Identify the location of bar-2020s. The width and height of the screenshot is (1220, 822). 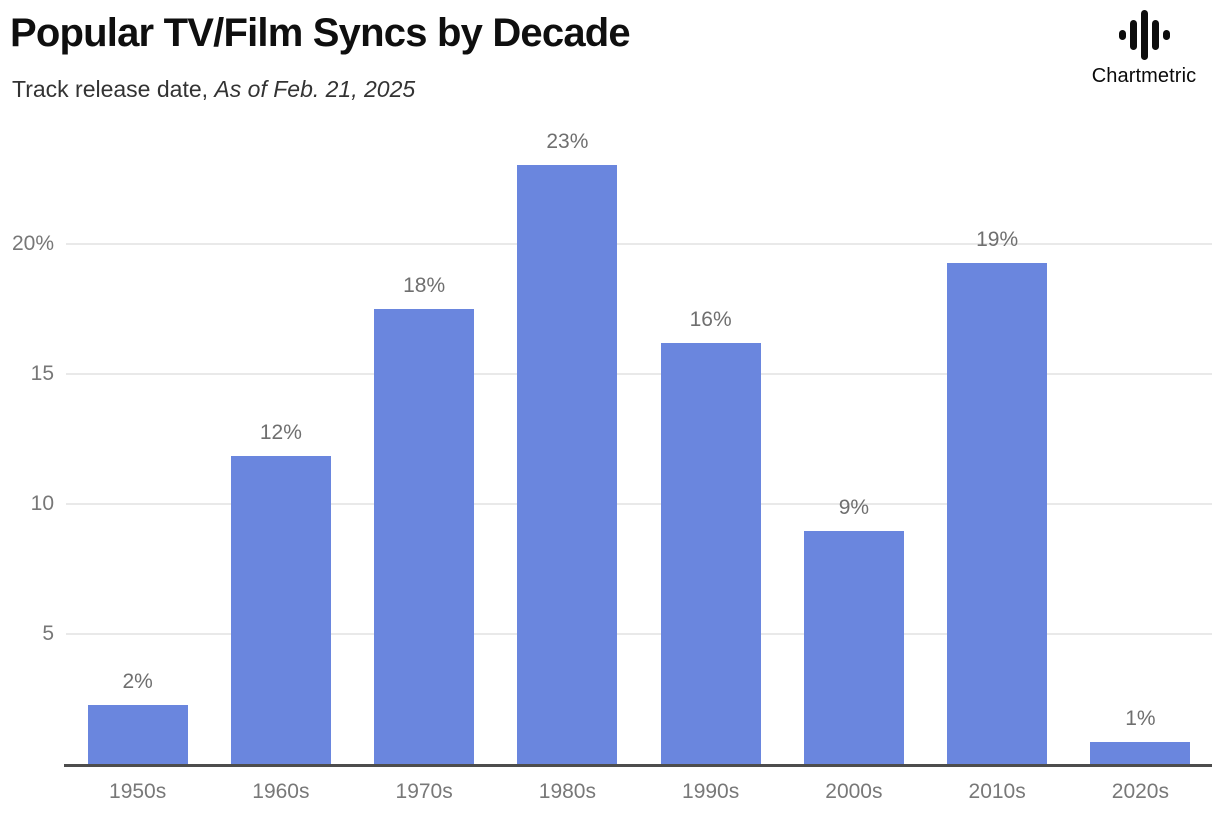
(1140, 753).